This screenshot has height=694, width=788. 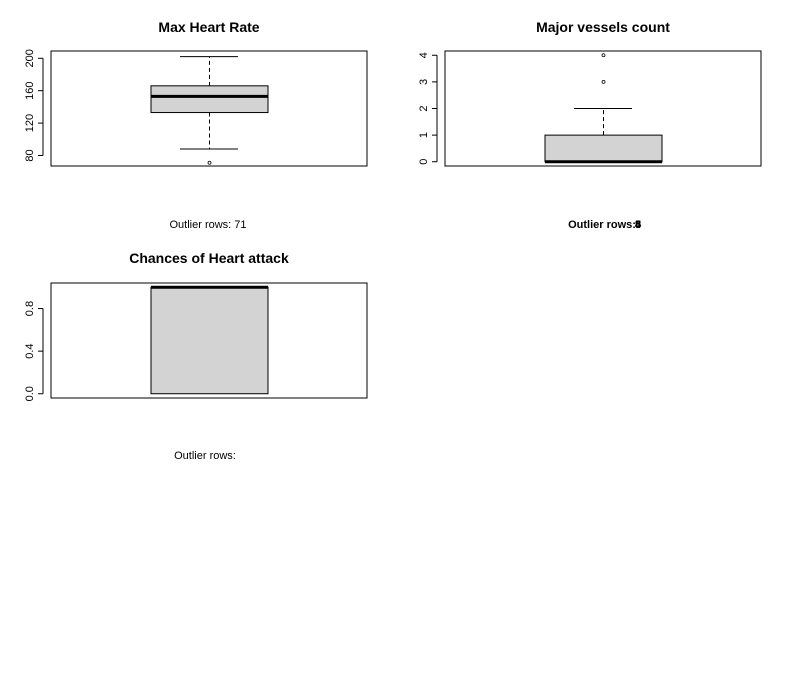 I want to click on y-tick-label: 0.8, so click(x=30, y=308).